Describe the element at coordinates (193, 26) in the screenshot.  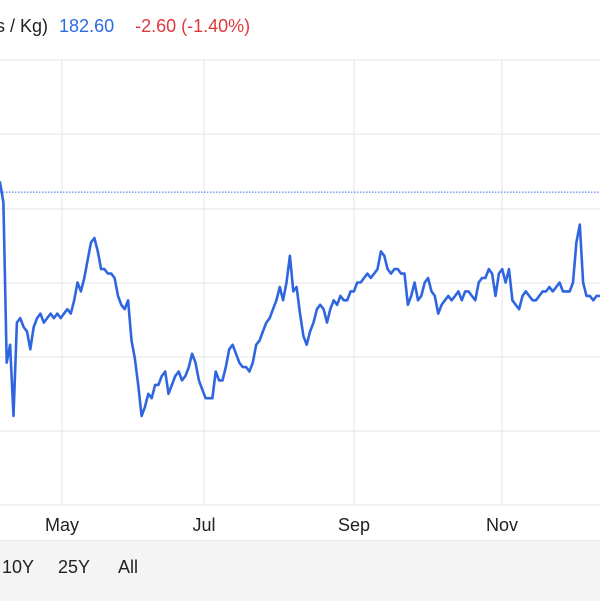
I see `price-change: -2.60 (-1.40%)` at that location.